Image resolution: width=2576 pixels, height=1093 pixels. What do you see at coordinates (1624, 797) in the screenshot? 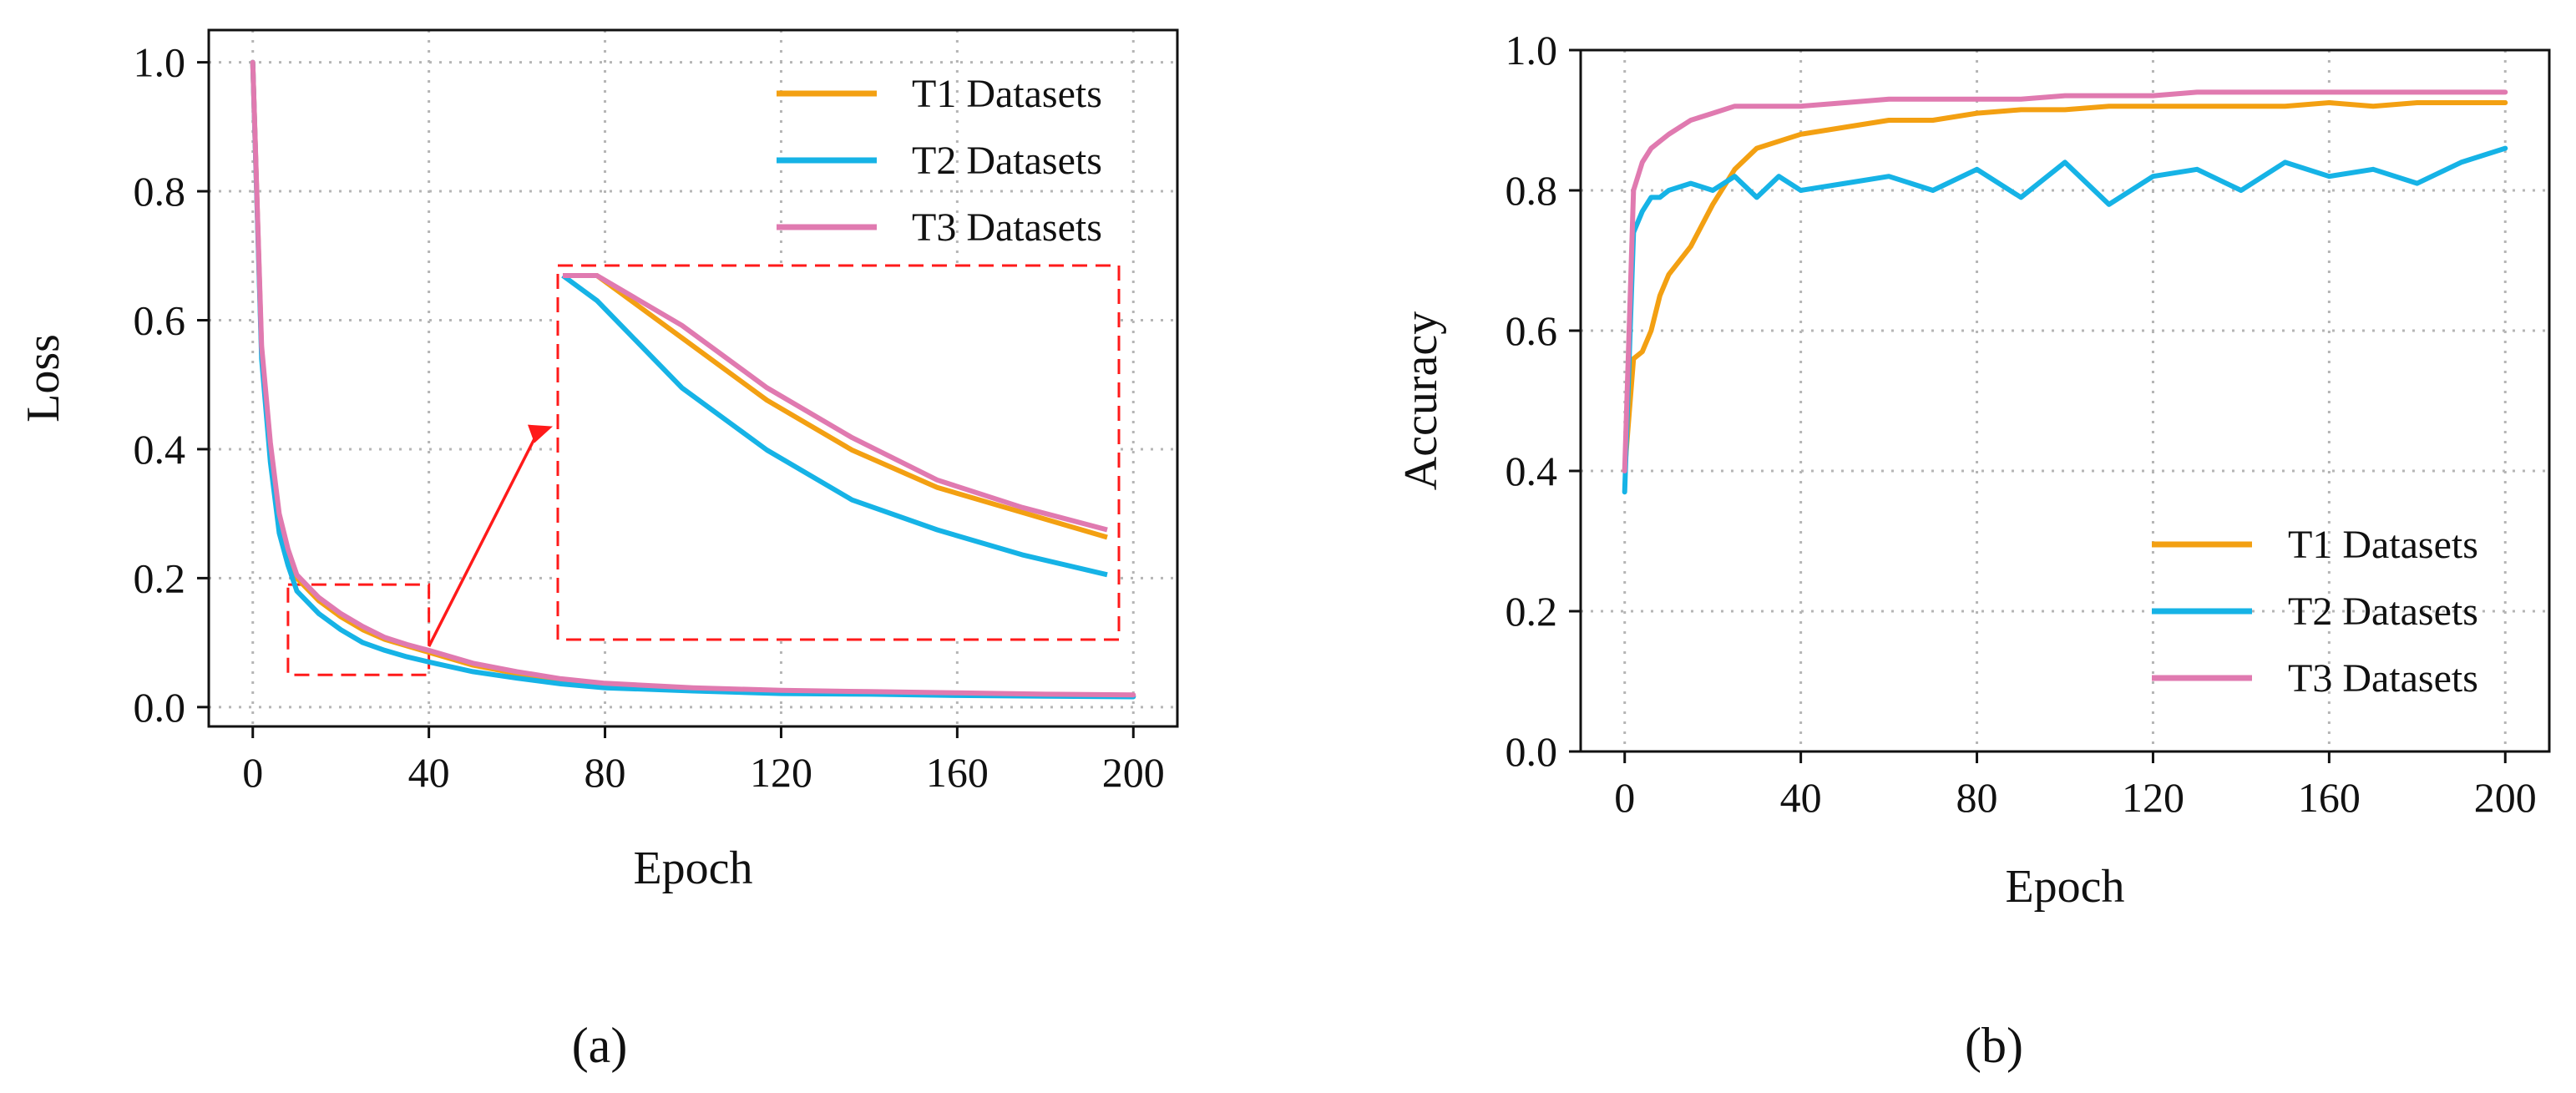
I see `accuracy-x-tick-label: 0` at bounding box center [1624, 797].